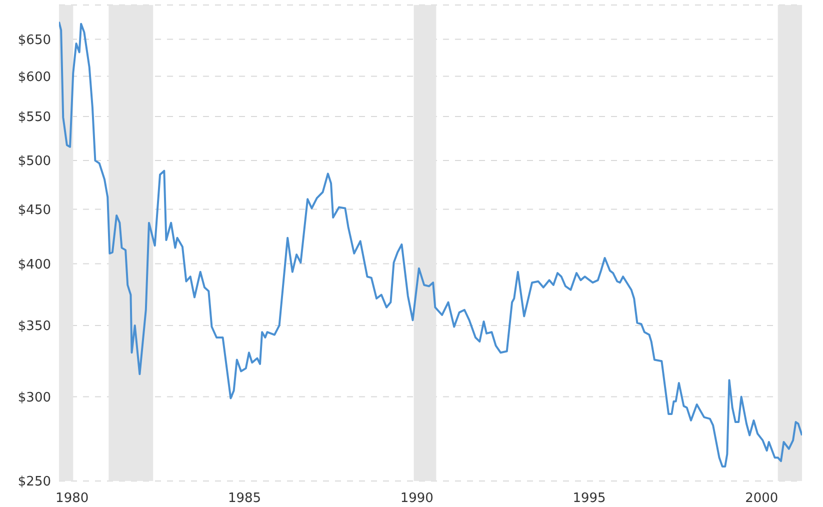 The image size is (823, 507). What do you see at coordinates (34, 398) in the screenshot?
I see `y-tick-label: $300` at bounding box center [34, 398].